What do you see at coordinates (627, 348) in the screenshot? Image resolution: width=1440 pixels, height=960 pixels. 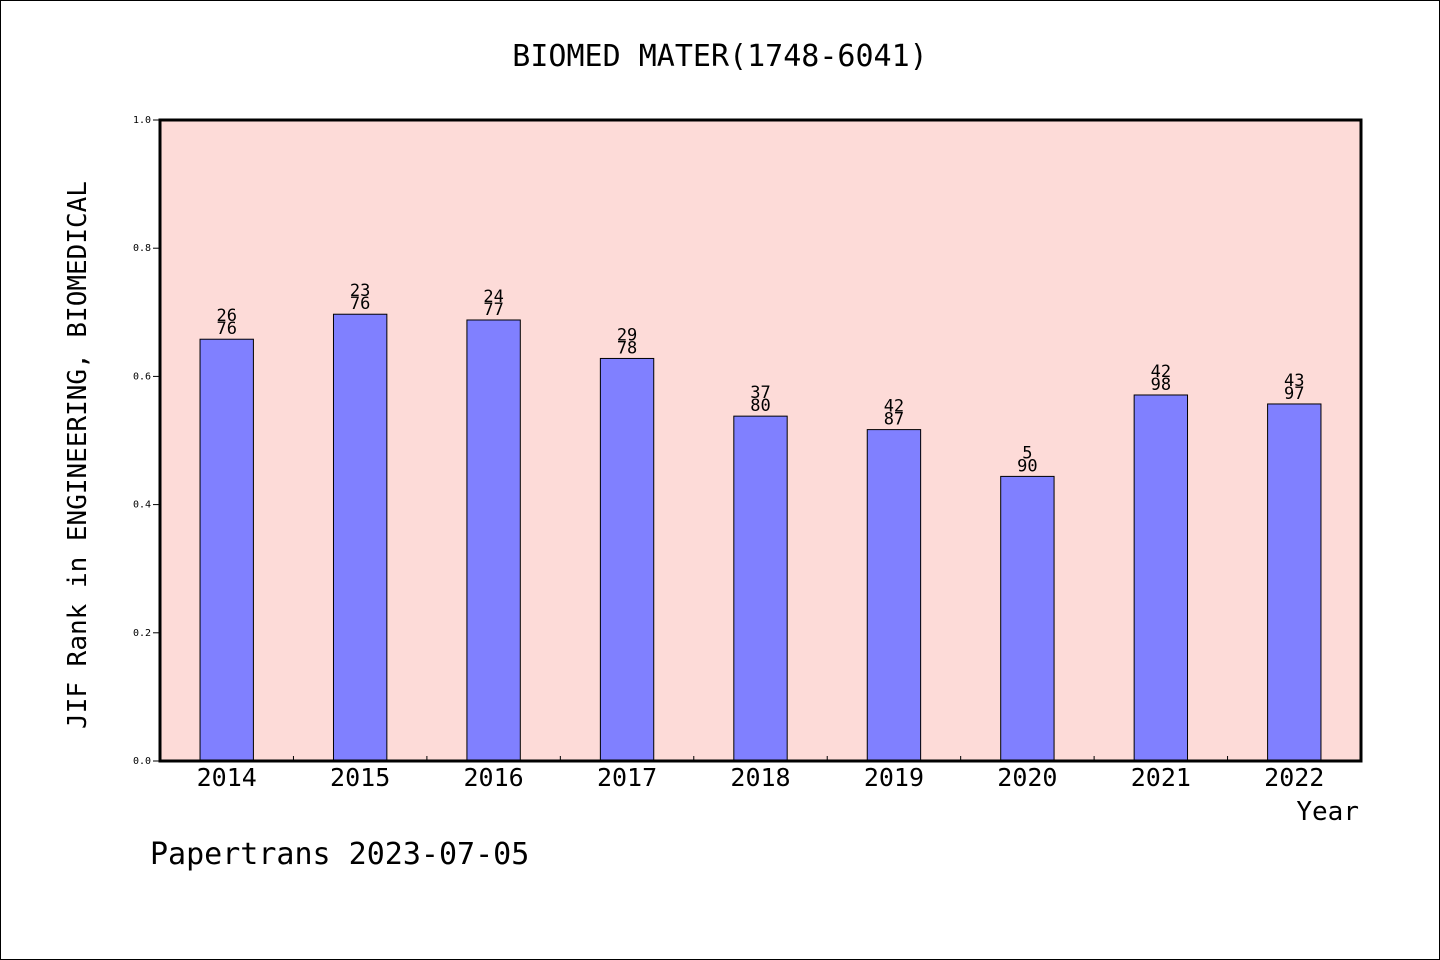 I see `bar-label-total: 78` at bounding box center [627, 348].